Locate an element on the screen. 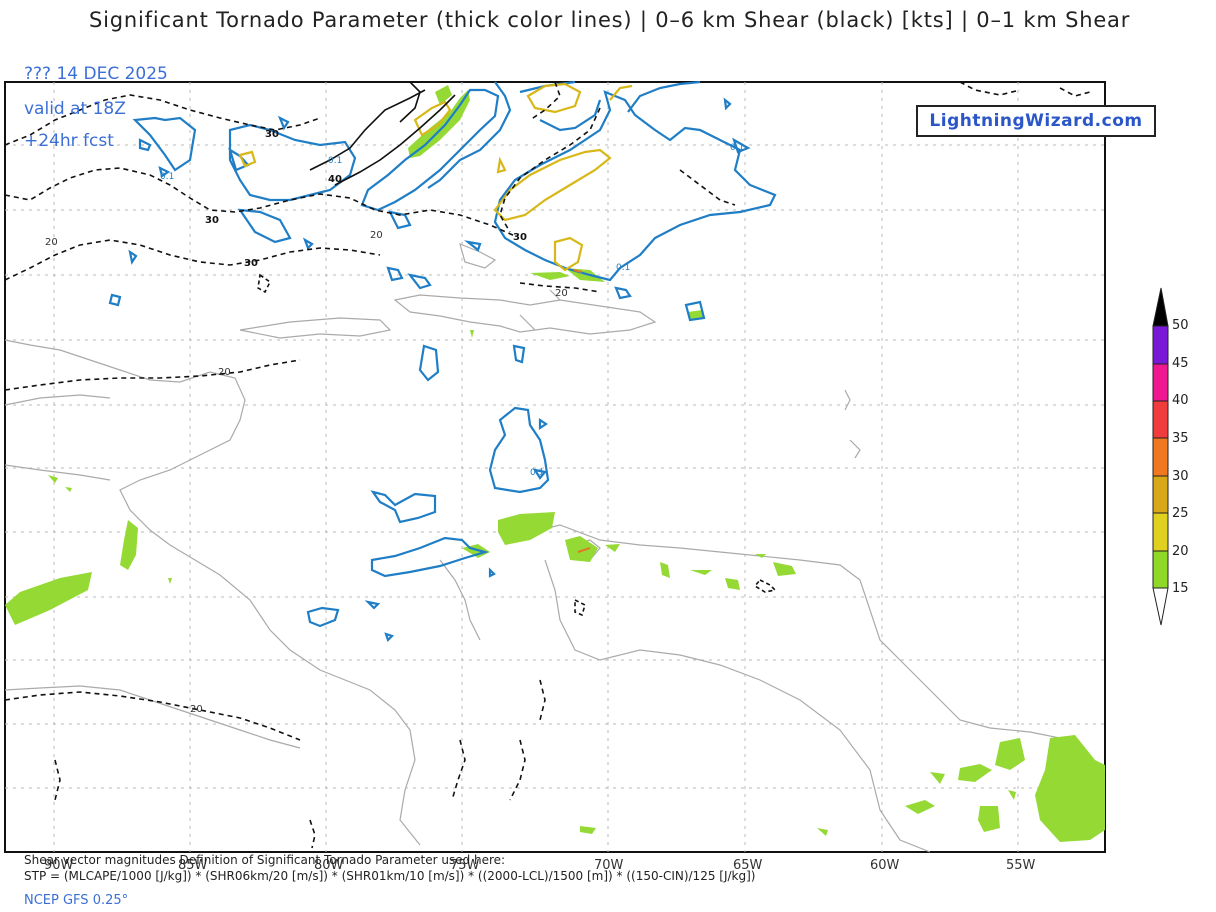 Image resolution: width=1216 pixels, height=912 pixels. stp-label-01-b: 0.1 is located at coordinates (335, 161).